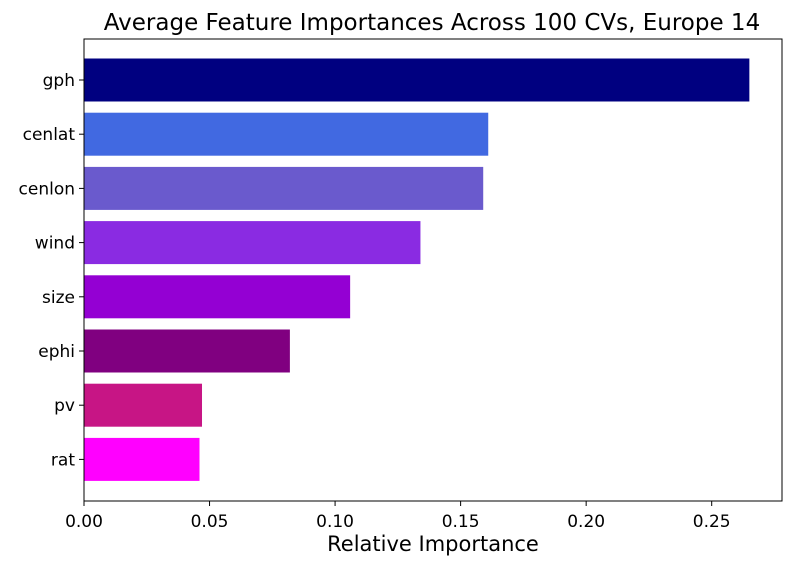 The image size is (800, 567). What do you see at coordinates (143, 405) in the screenshot?
I see `bar-pv` at bounding box center [143, 405].